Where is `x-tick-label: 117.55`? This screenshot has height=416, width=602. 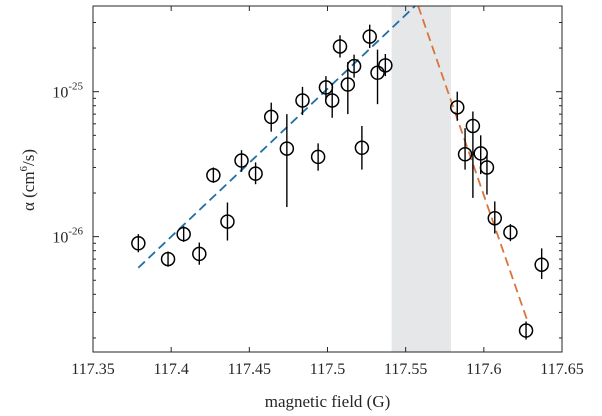 x-tick-label: 117.55 is located at coordinates (405, 369).